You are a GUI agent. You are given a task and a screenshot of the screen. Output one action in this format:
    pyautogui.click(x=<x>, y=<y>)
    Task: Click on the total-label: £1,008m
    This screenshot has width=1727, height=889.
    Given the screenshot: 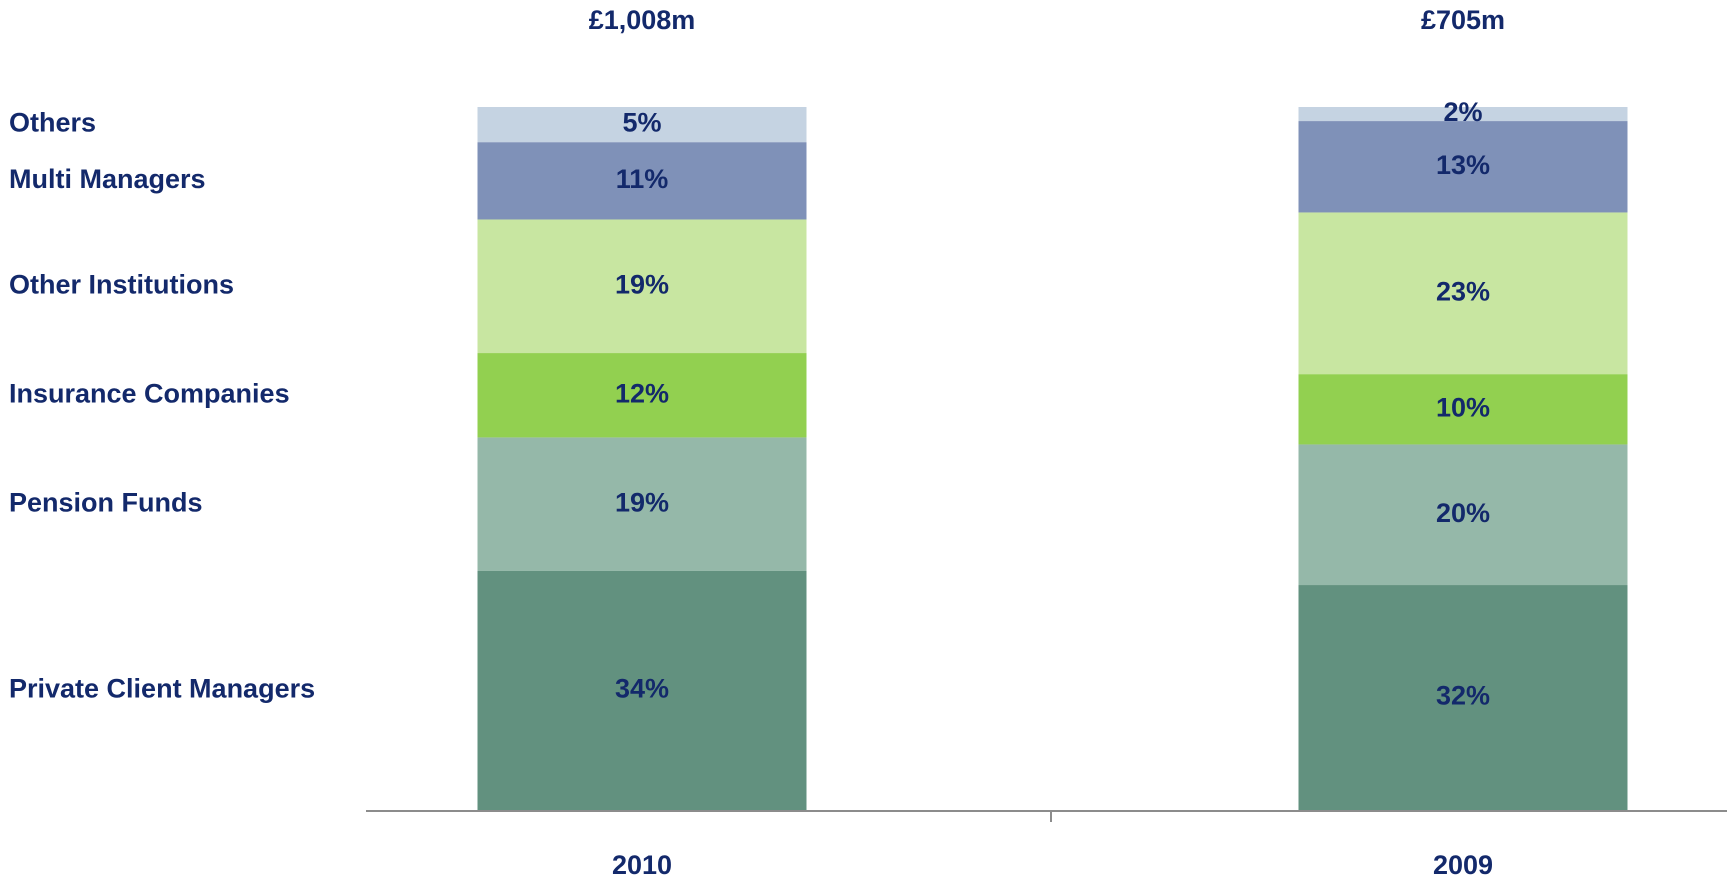 What is the action you would take?
    pyautogui.click(x=642, y=20)
    